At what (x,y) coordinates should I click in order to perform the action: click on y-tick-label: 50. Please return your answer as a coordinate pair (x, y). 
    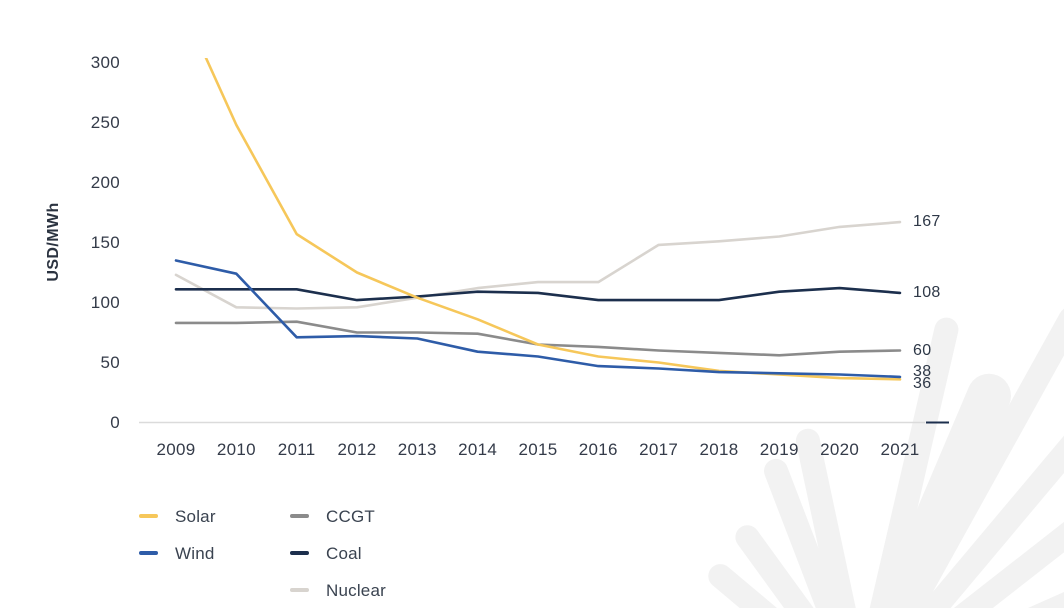
    Looking at the image, I should click on (110, 362).